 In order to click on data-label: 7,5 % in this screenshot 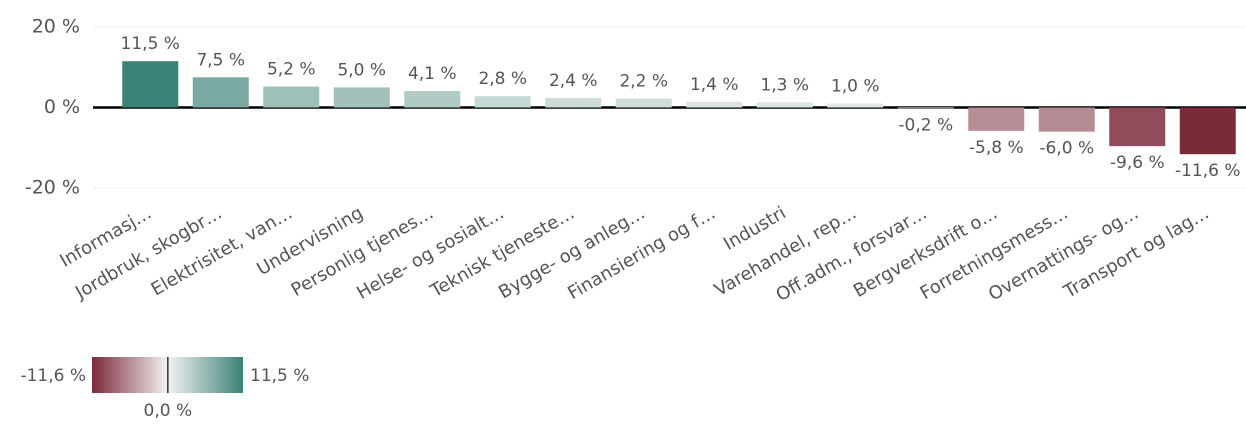, I will do `click(220, 60)`.